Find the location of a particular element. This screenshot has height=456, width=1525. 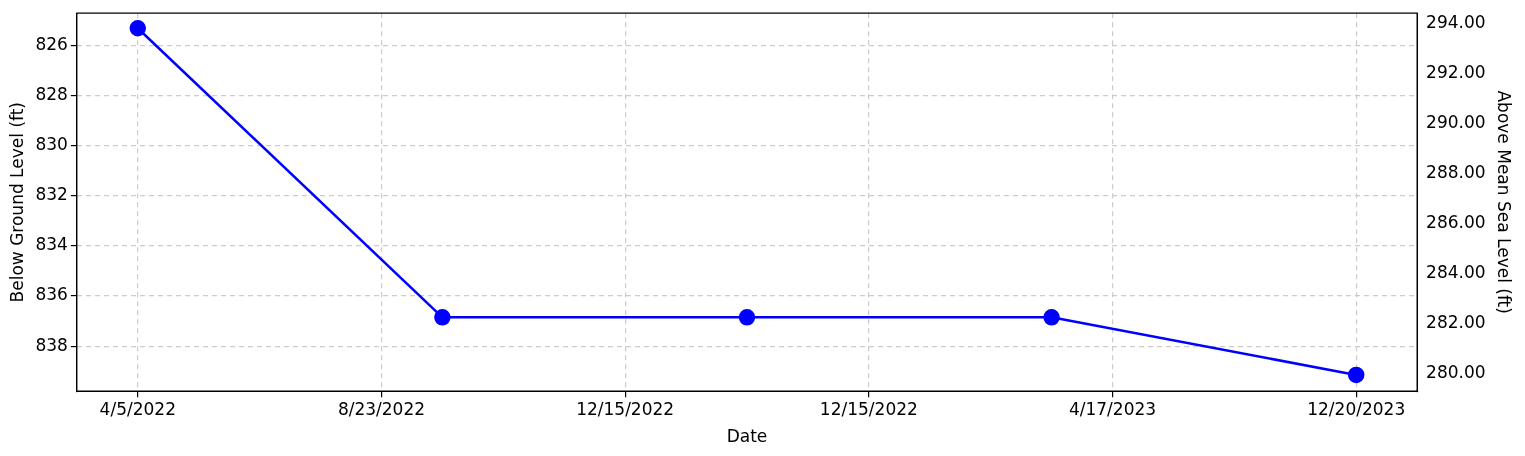

x-tick-label: 4/5/2022 is located at coordinates (137, 408).